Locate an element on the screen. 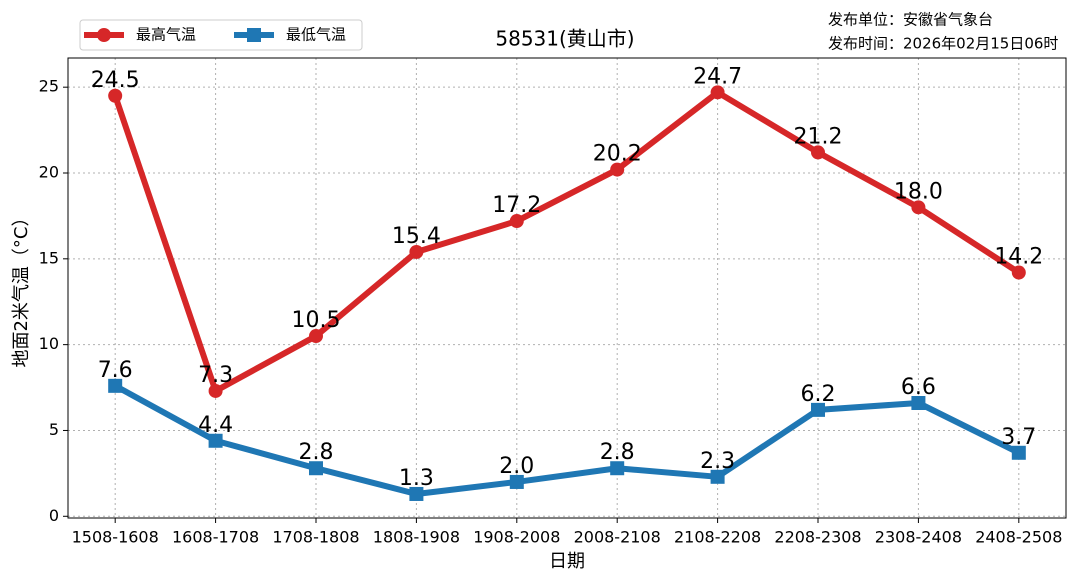  data-label: 6.2 is located at coordinates (818, 394).